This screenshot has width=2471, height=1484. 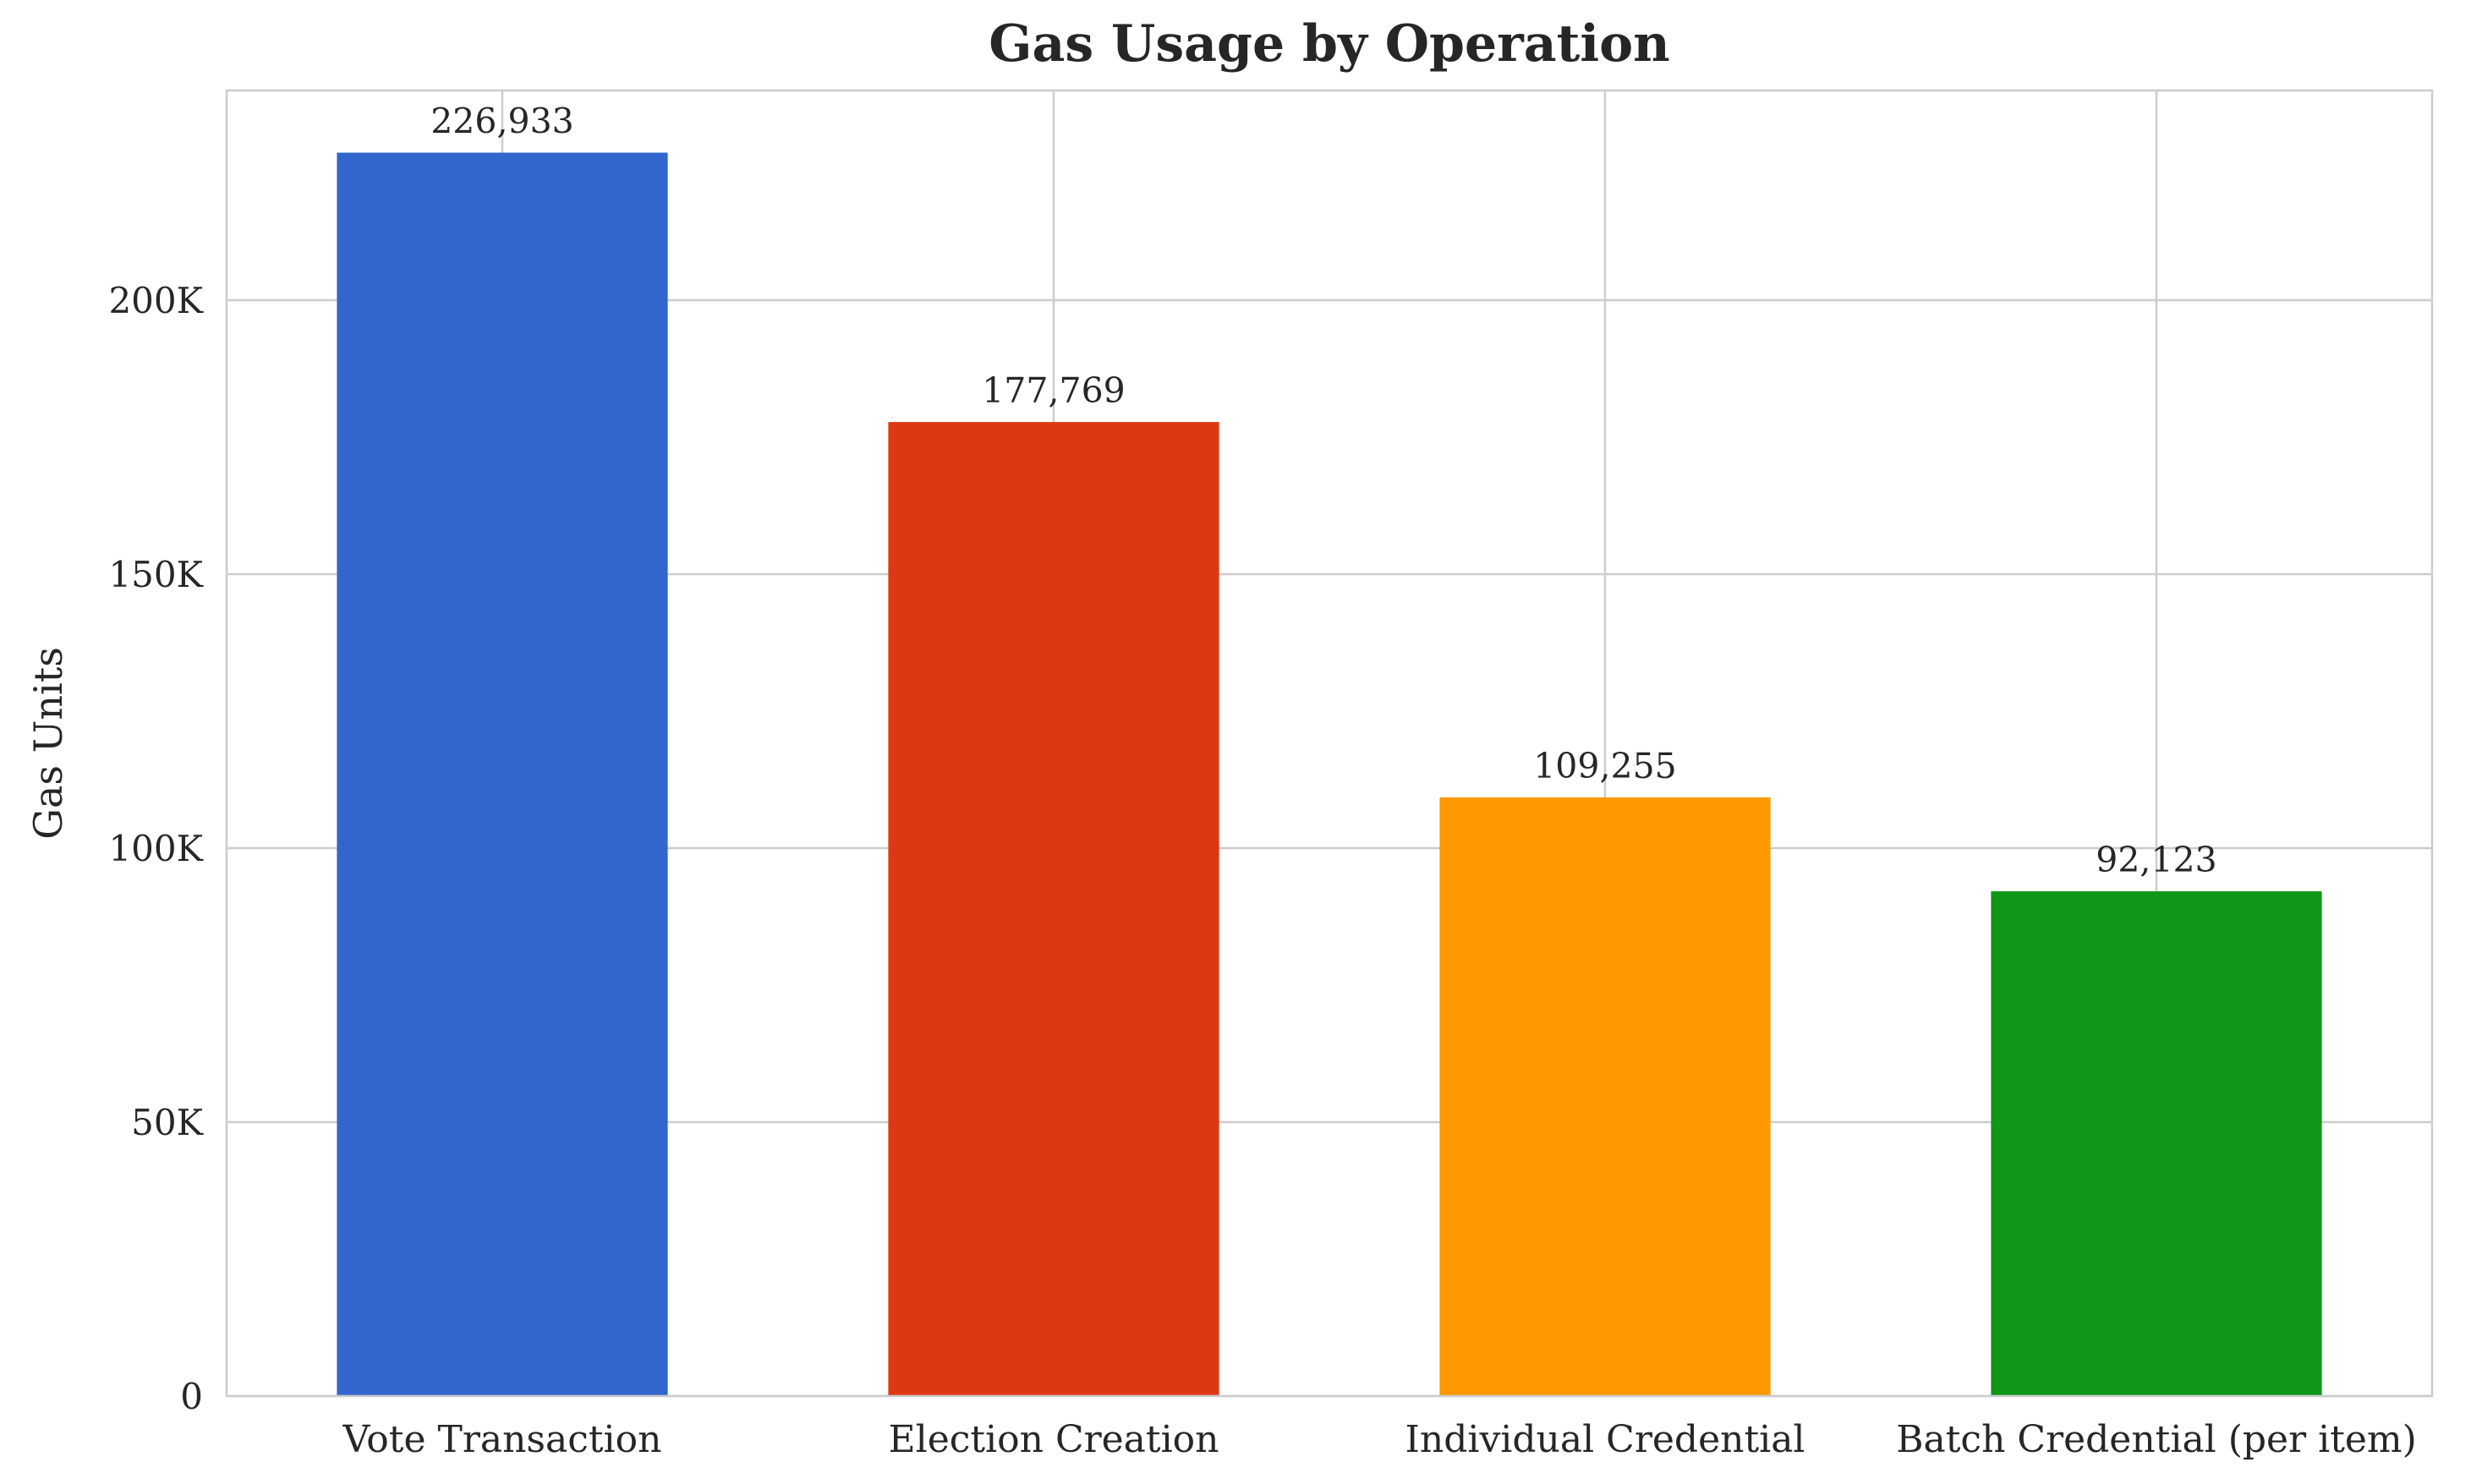 I want to click on bar-value-label: 177,769, so click(x=1054, y=390).